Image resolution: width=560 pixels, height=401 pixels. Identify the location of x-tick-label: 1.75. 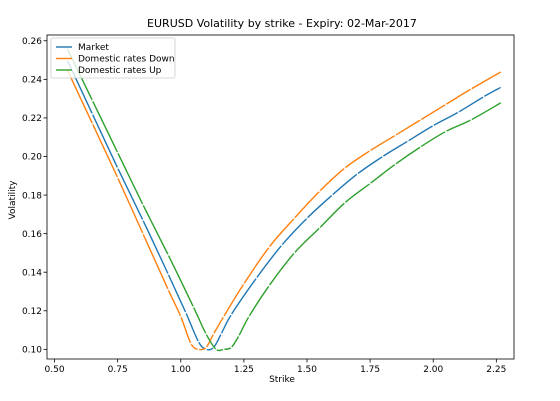
(370, 370).